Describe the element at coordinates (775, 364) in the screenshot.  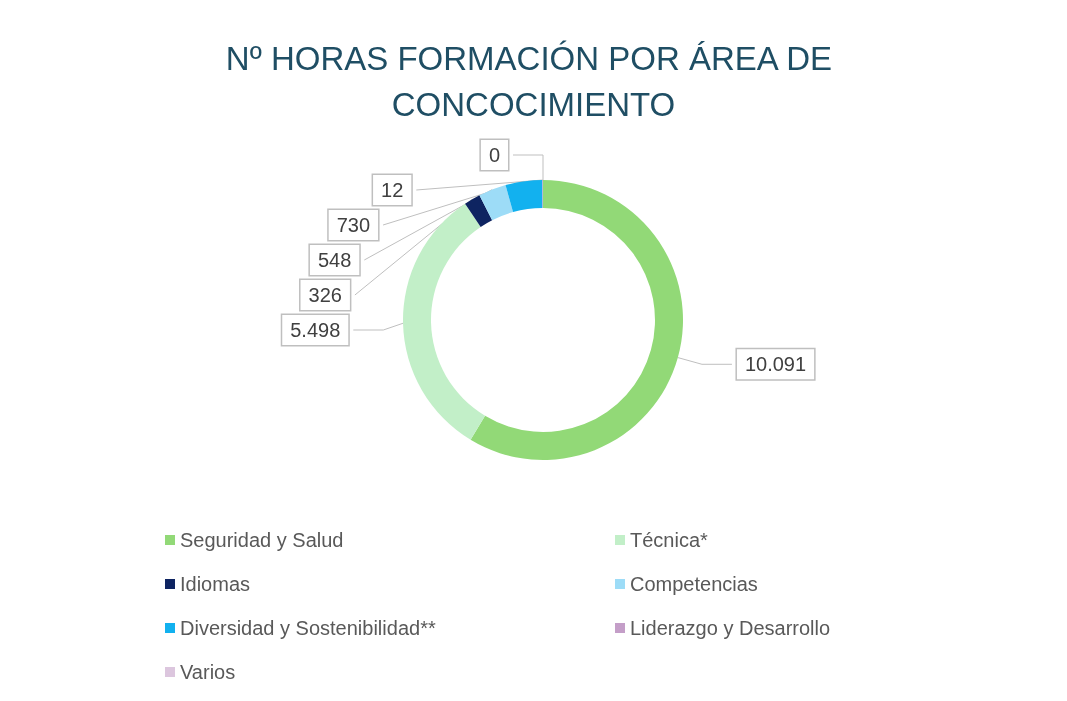
I see `data-label: 10.091` at that location.